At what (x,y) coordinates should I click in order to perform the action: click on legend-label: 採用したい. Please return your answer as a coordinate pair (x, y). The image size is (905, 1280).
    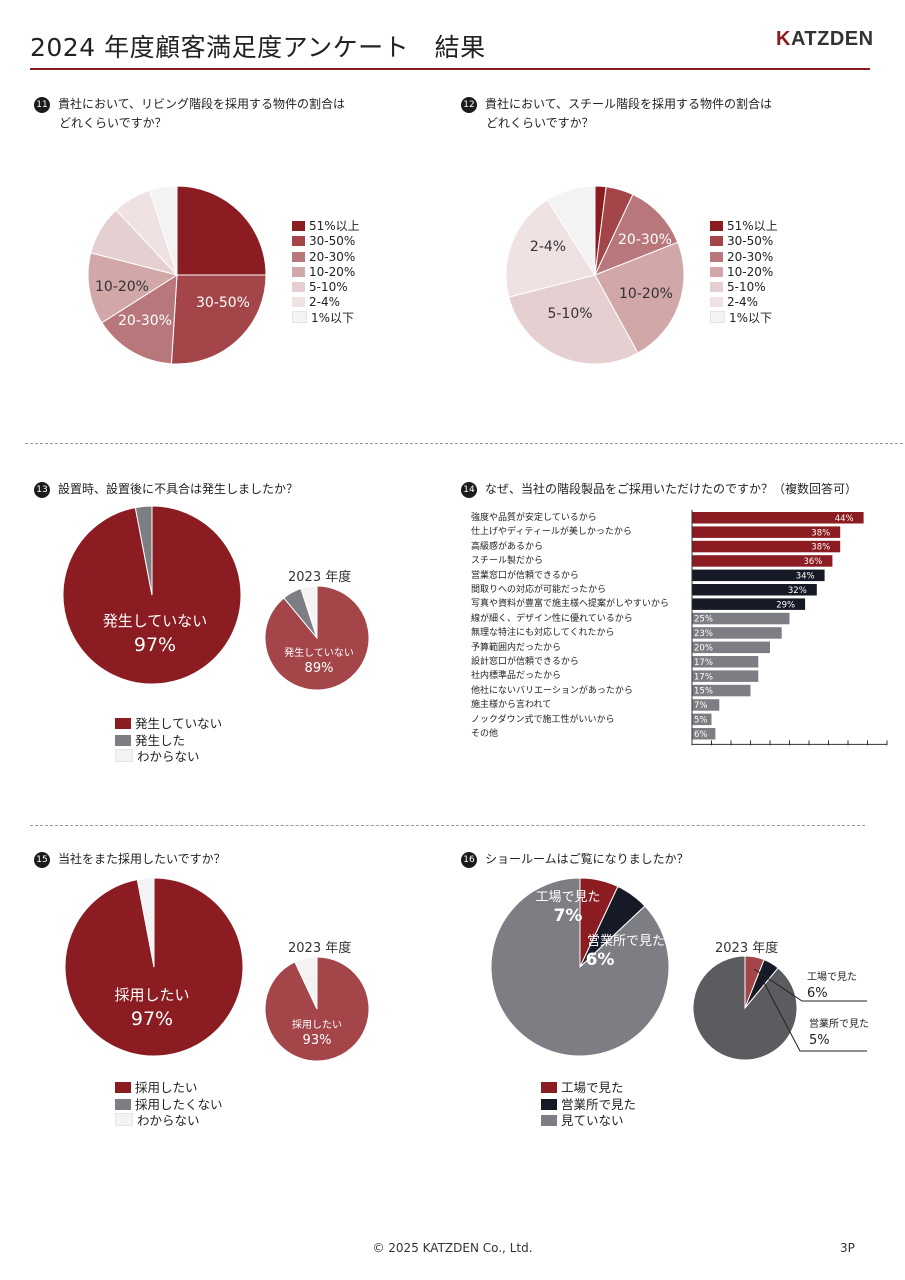
    Looking at the image, I should click on (166, 1087).